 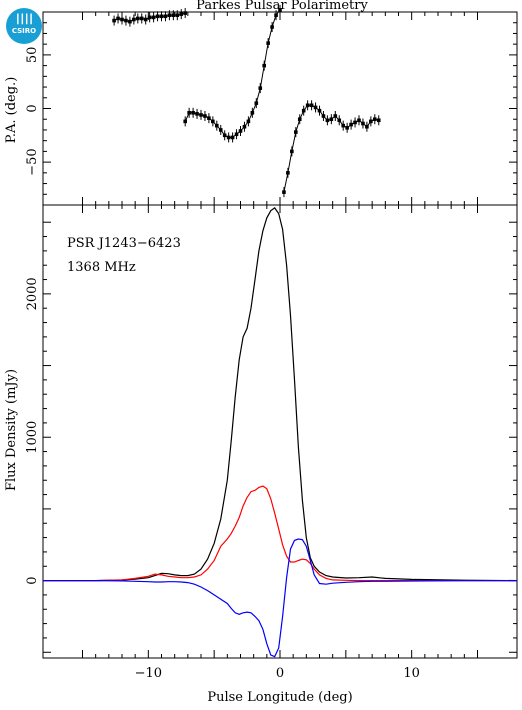 I want to click on pa-y-axis-label: P.A. (deg.), so click(x=11, y=110).